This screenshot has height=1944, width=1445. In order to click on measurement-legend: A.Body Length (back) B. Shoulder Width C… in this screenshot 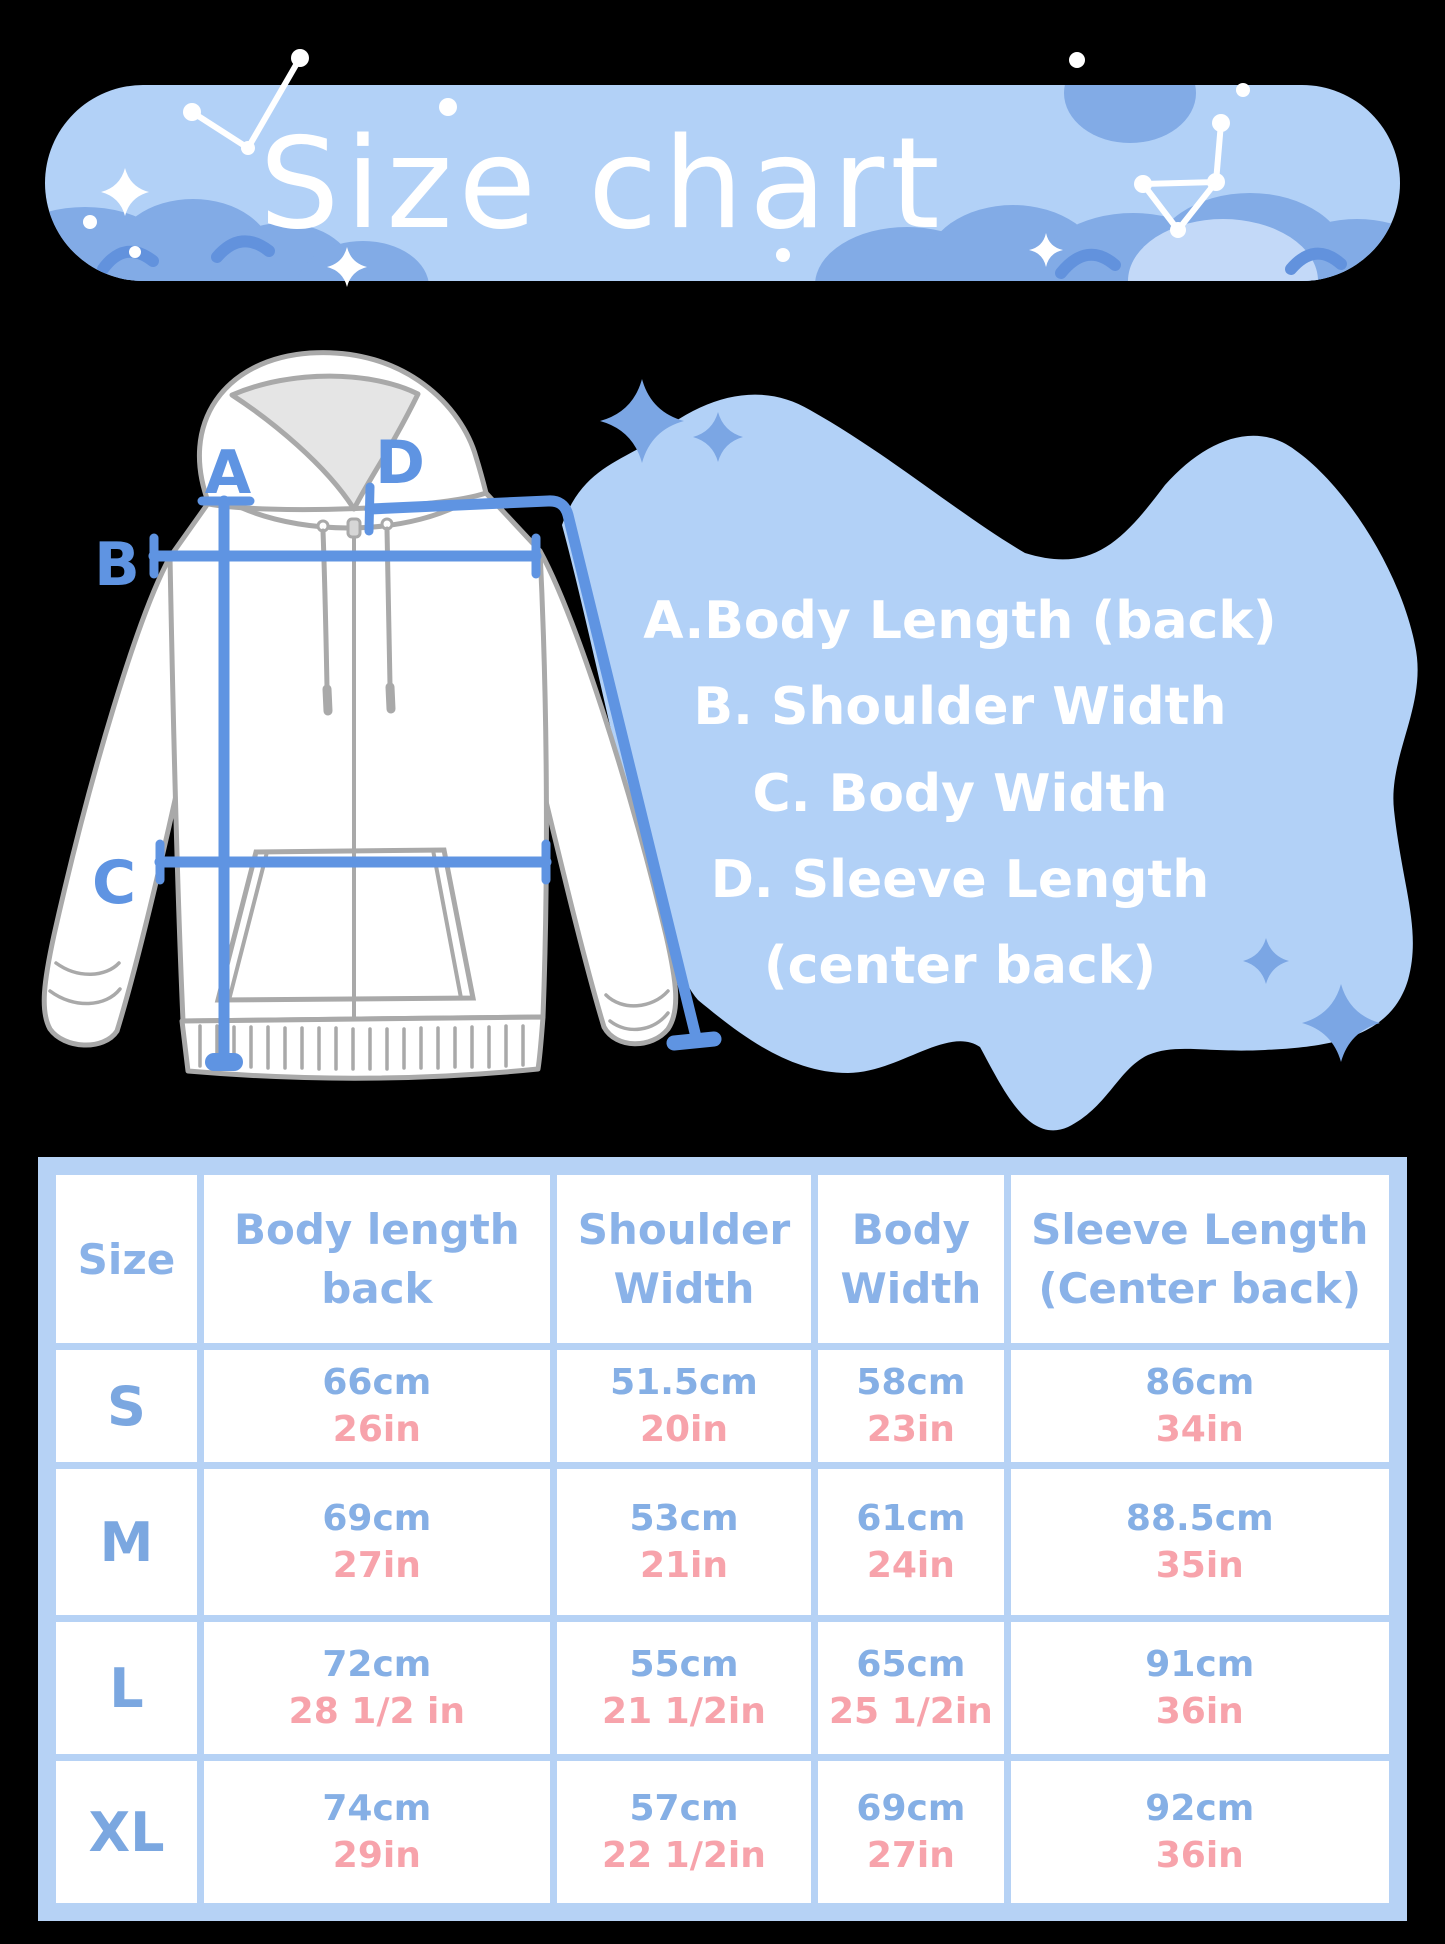, I will do `click(960, 794)`.